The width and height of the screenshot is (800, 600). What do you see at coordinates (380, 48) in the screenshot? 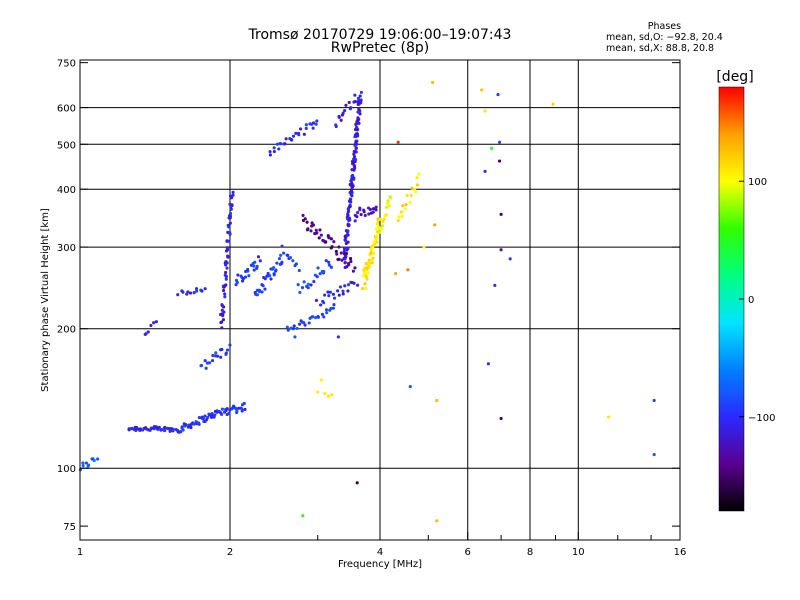
I see `chart-subtitle: RwPretec (8p)` at bounding box center [380, 48].